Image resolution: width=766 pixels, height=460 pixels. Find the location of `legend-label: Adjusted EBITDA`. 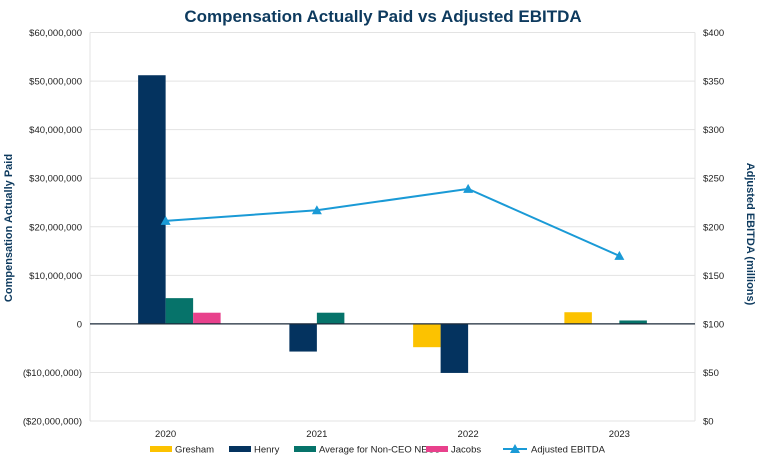

legend-label: Adjusted EBITDA is located at coordinates (568, 450).